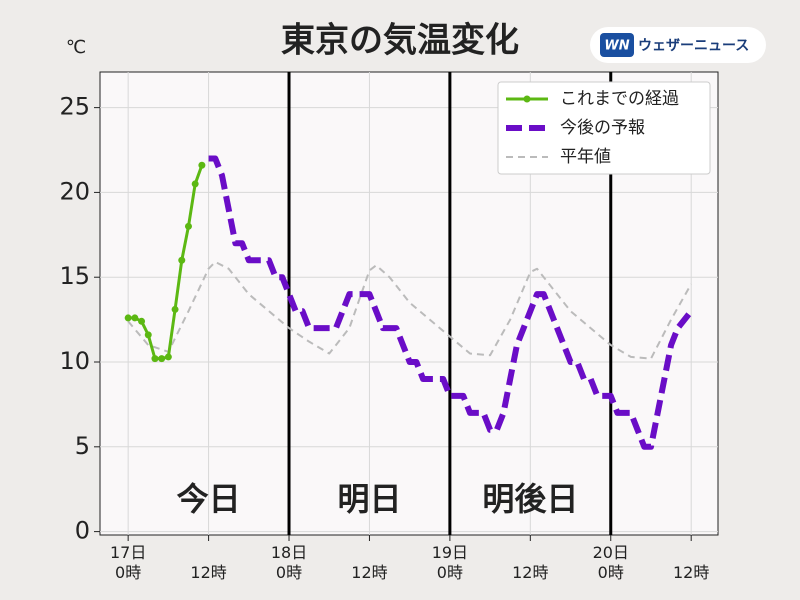 The height and width of the screenshot is (600, 800). I want to click on legend-box, so click(604, 128).